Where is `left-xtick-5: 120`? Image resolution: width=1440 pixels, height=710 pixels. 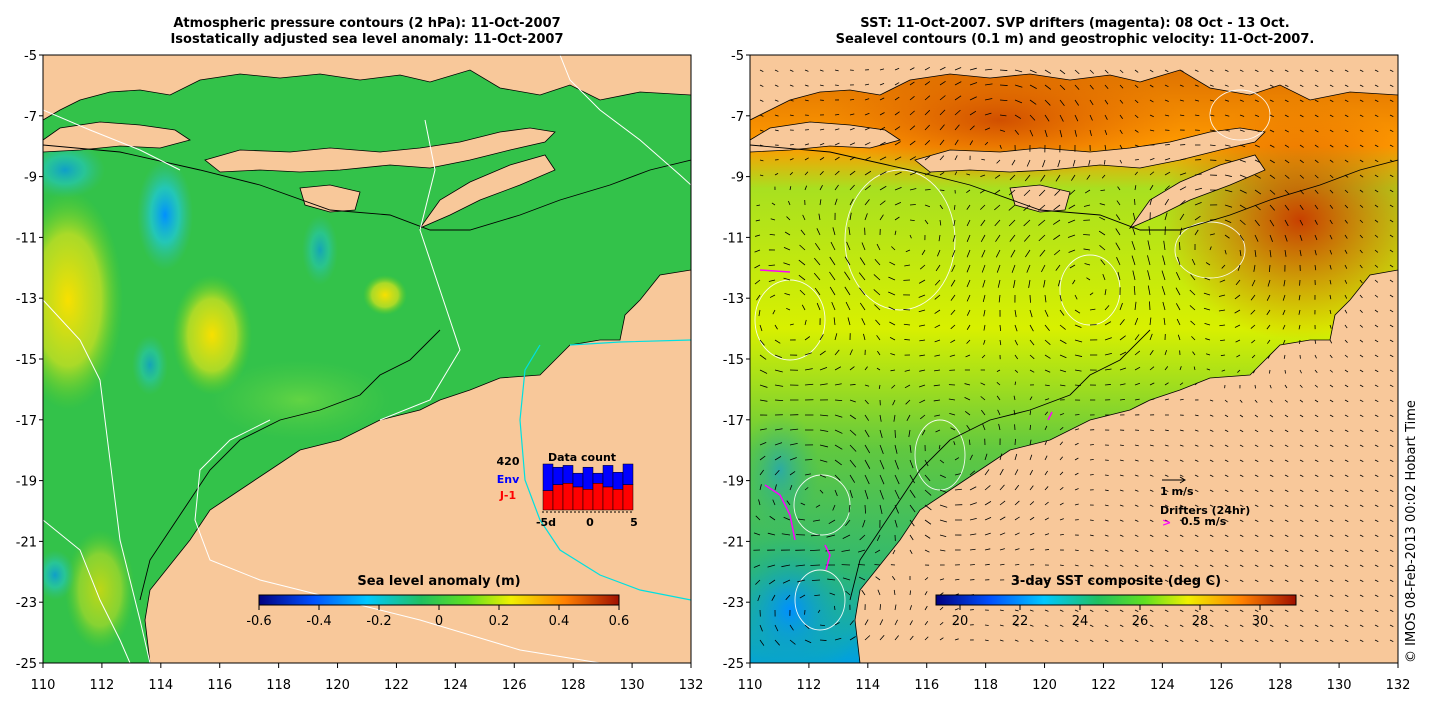
left-xtick-5: 120 is located at coordinates (337, 685).